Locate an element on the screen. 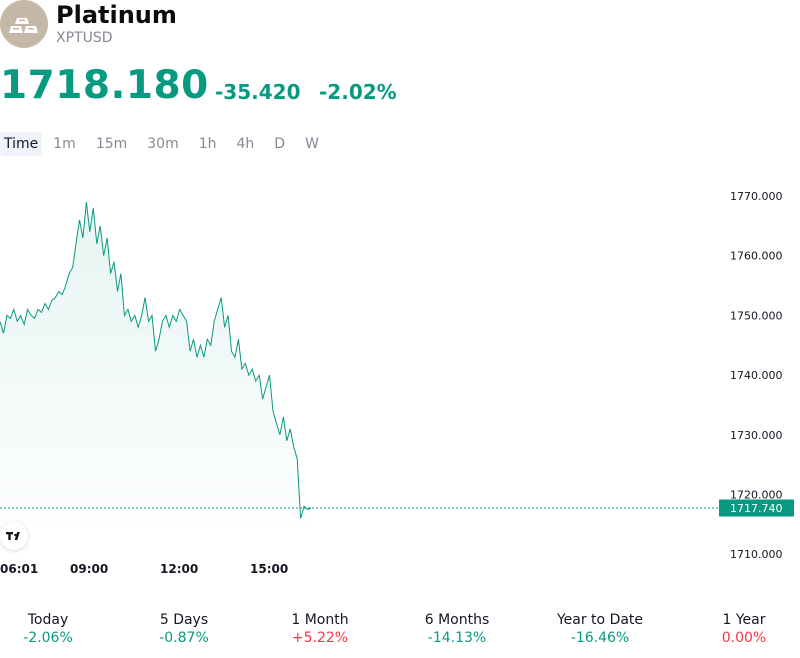 This screenshot has width=800, height=658. x-tick-label: 15:00 is located at coordinates (269, 569).